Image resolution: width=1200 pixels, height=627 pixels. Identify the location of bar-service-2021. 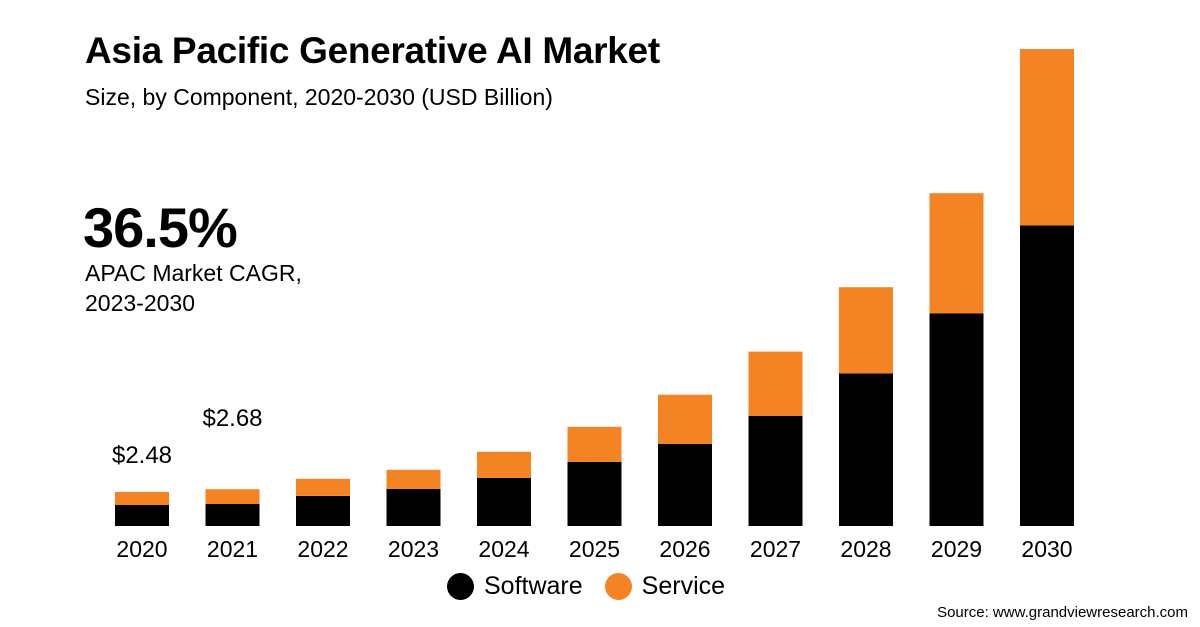
(232, 496).